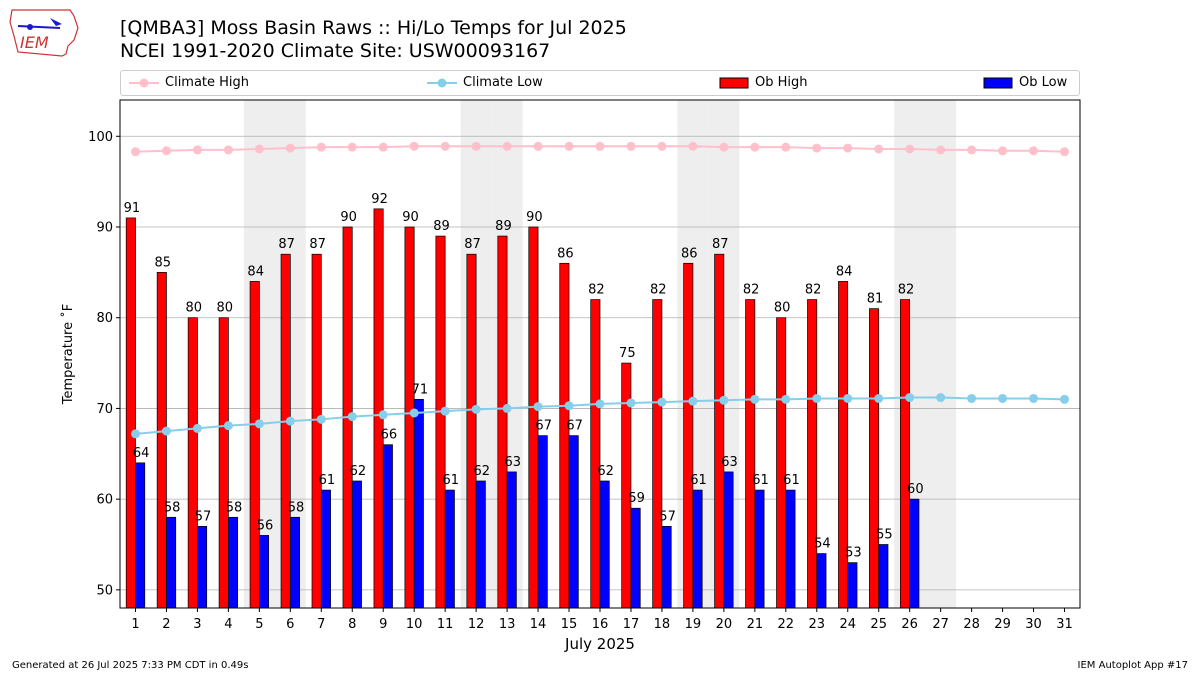  Describe the element at coordinates (507, 624) in the screenshot. I see `x-tick-label: 13` at that location.